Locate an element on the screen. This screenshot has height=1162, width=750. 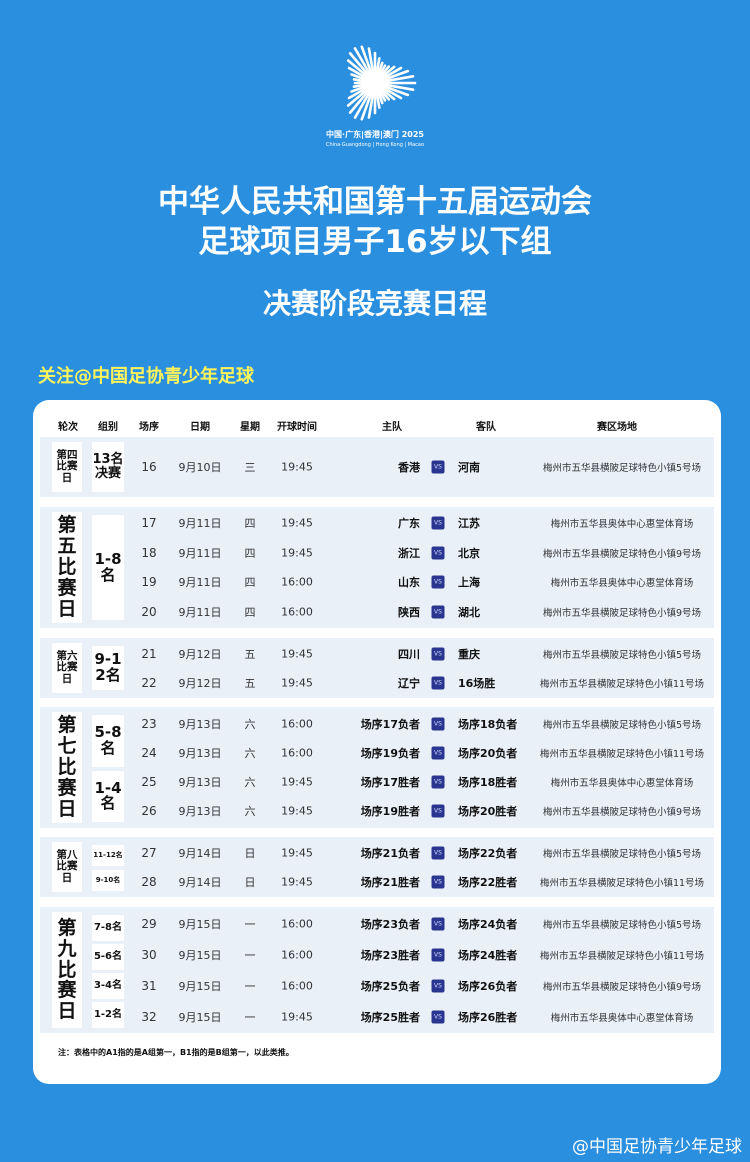
weekday: 日 is located at coordinates (250, 853).